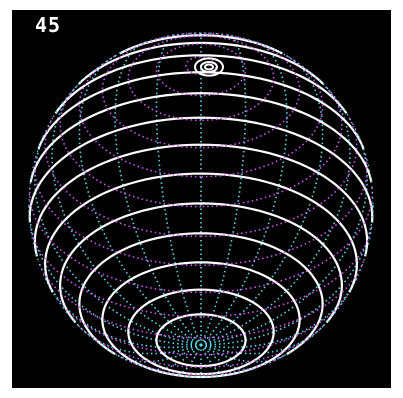 Image resolution: width=403 pixels, height=398 pixels. Describe the element at coordinates (48, 25) in the screenshot. I see `frame-counter: 45` at that location.